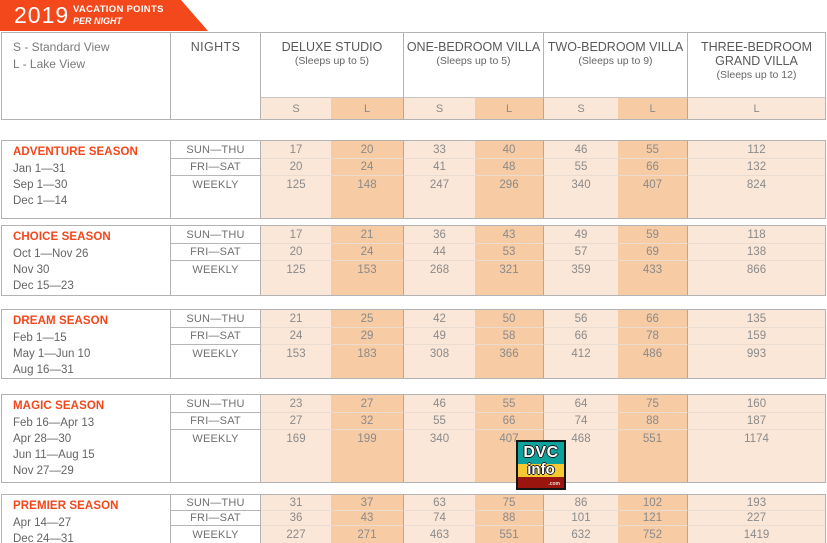 The height and width of the screenshot is (543, 827). I want to click on points-value: 125, so click(296, 197).